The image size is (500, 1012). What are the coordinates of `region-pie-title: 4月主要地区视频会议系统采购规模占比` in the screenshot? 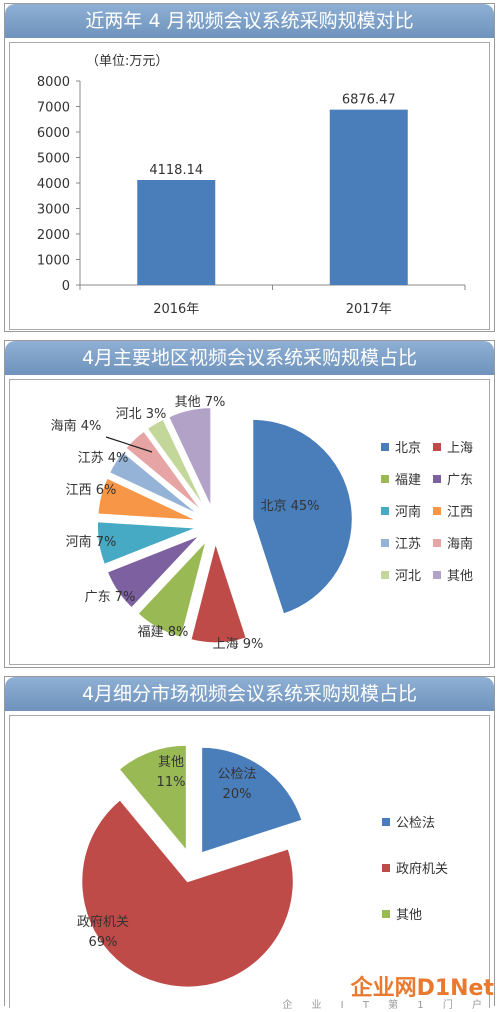 It's located at (249, 358).